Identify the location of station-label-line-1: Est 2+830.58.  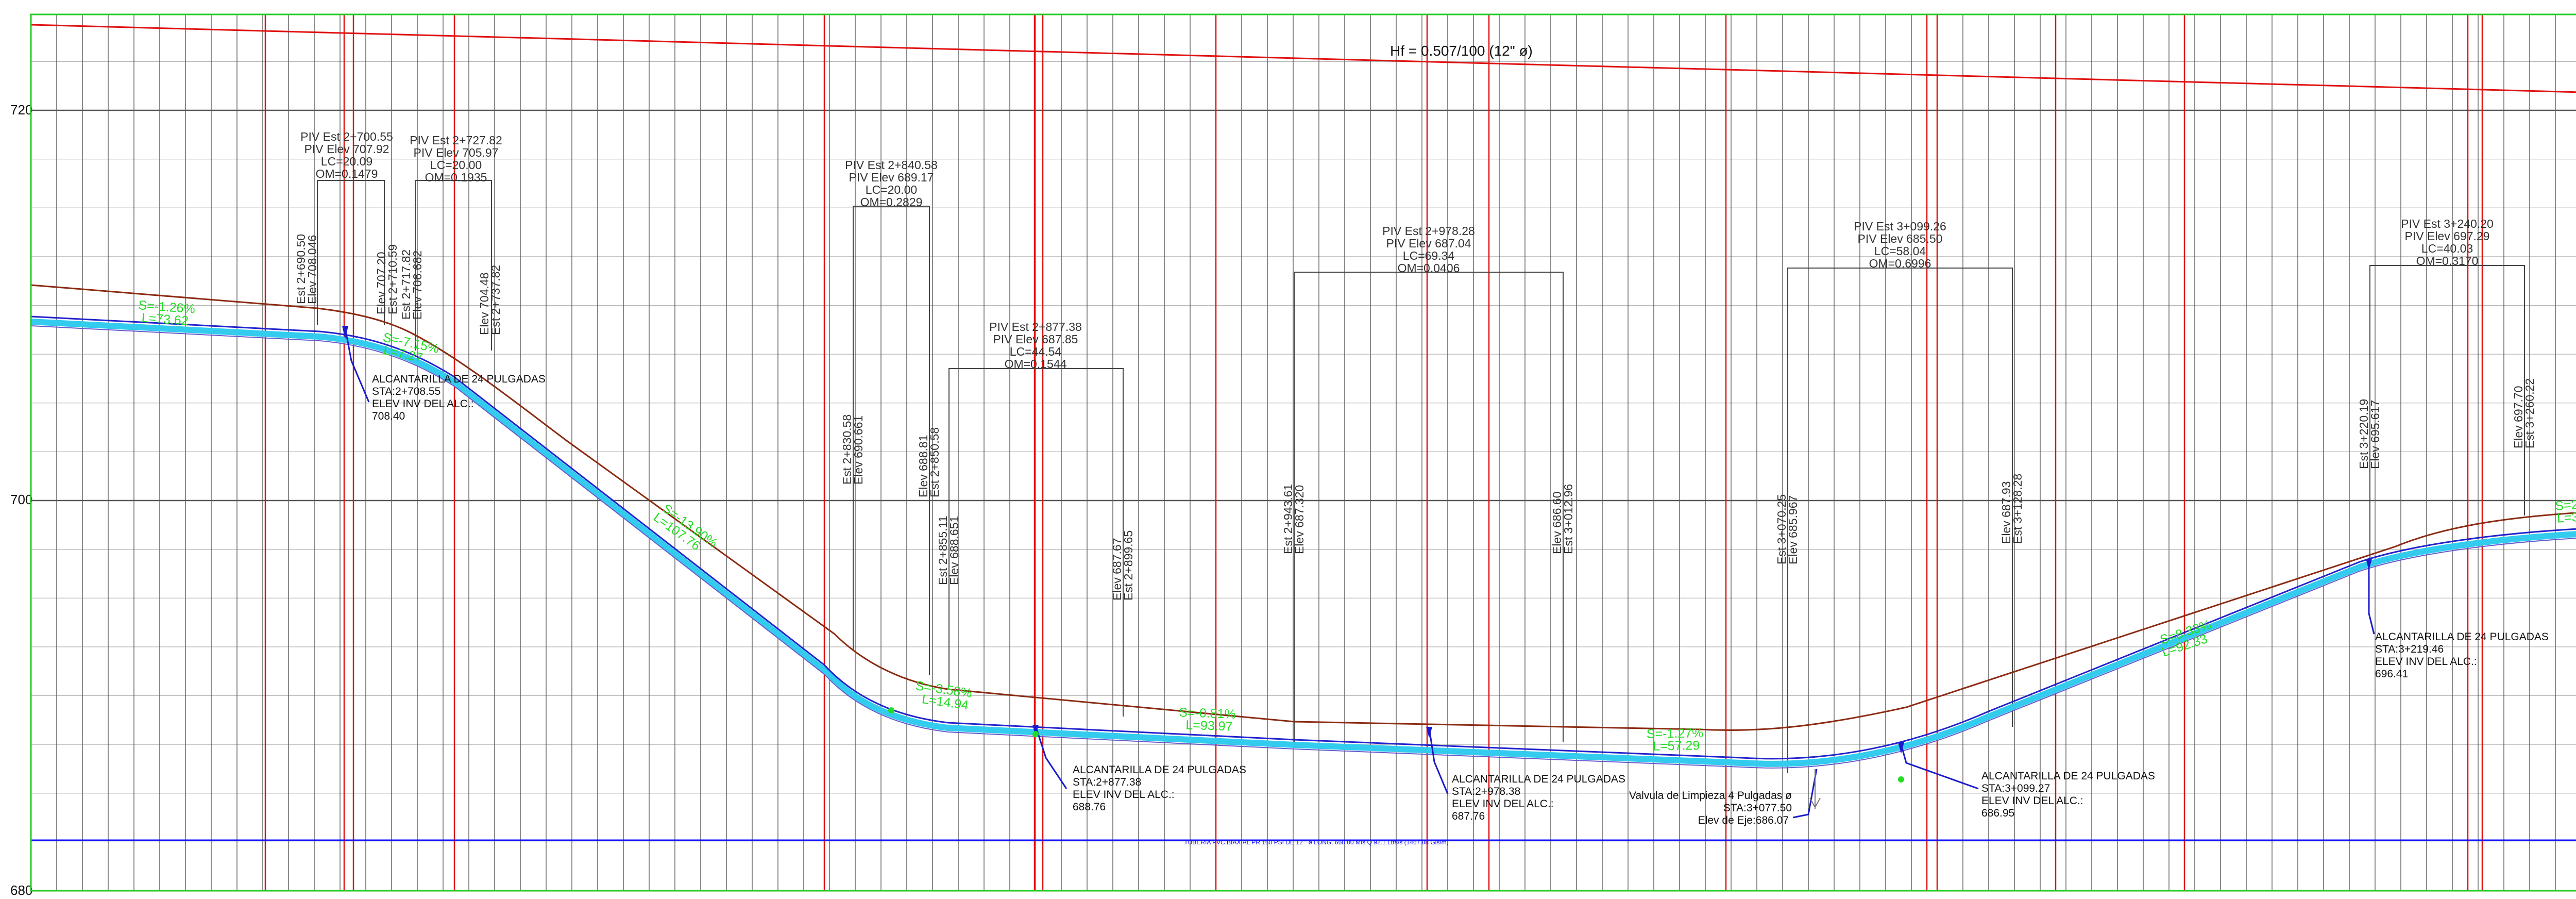
(847, 449).